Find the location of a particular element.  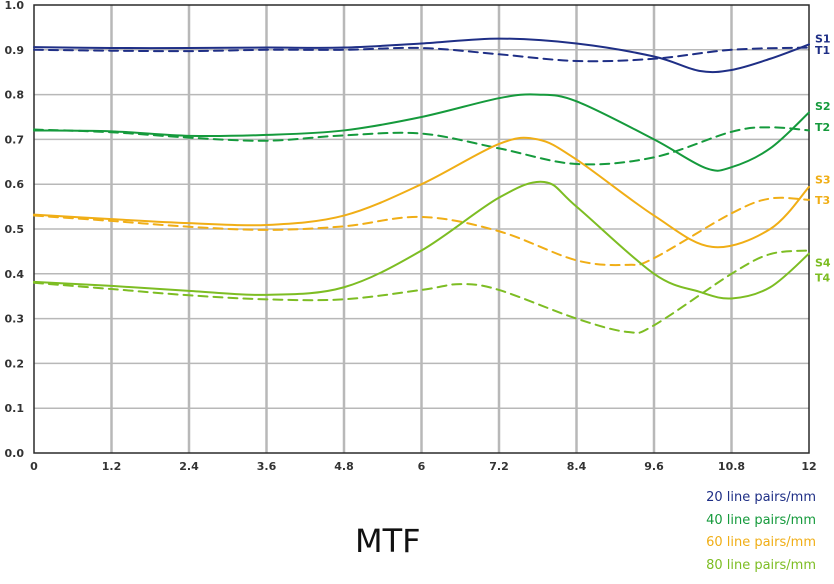

x-axis-ticks: 0 1.2 2.4 3.6 4.8 6 7.2 8.4 9.6 10.8 12 is located at coordinates (423, 466).